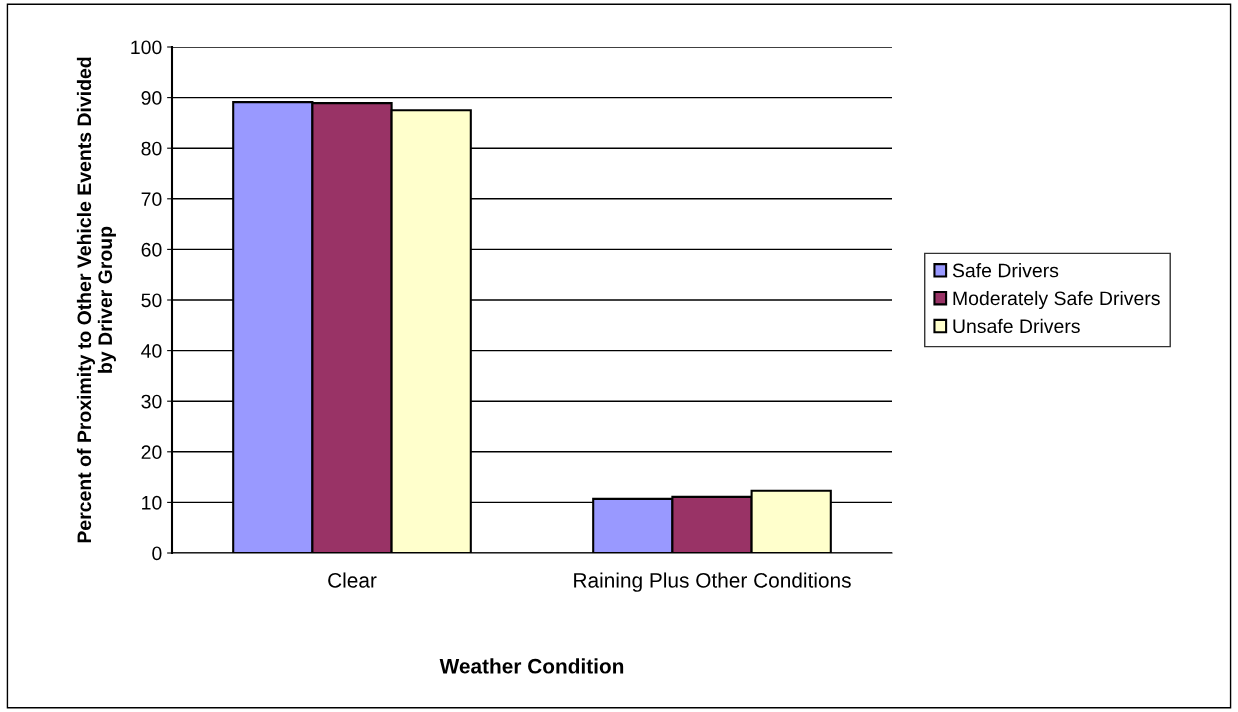 Image resolution: width=1238 pixels, height=712 pixels. I want to click on y-tick-label: 20, so click(151, 452).